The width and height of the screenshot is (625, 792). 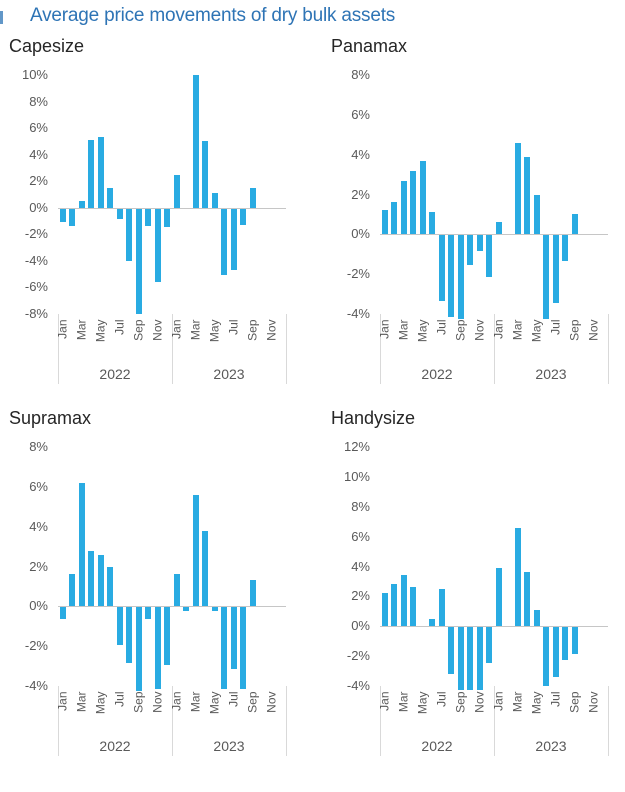 What do you see at coordinates (47, 46) in the screenshot?
I see `chart-title: Capesize` at bounding box center [47, 46].